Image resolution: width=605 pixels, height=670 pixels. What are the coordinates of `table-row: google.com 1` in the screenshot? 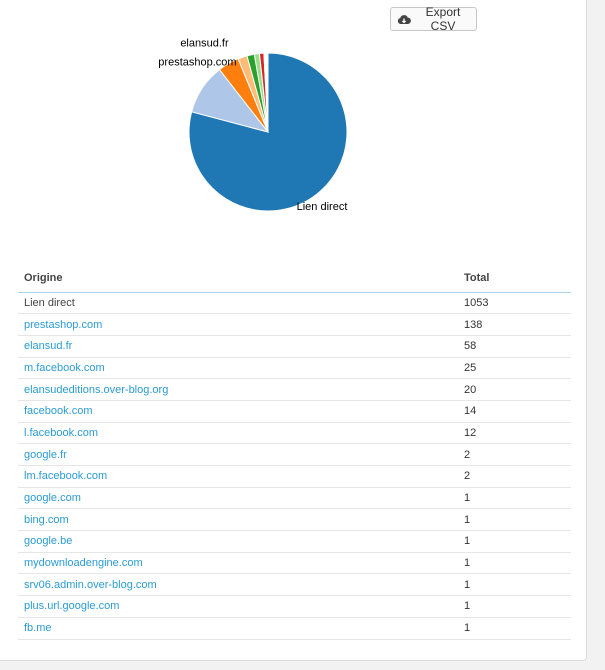 It's located at (294, 498).